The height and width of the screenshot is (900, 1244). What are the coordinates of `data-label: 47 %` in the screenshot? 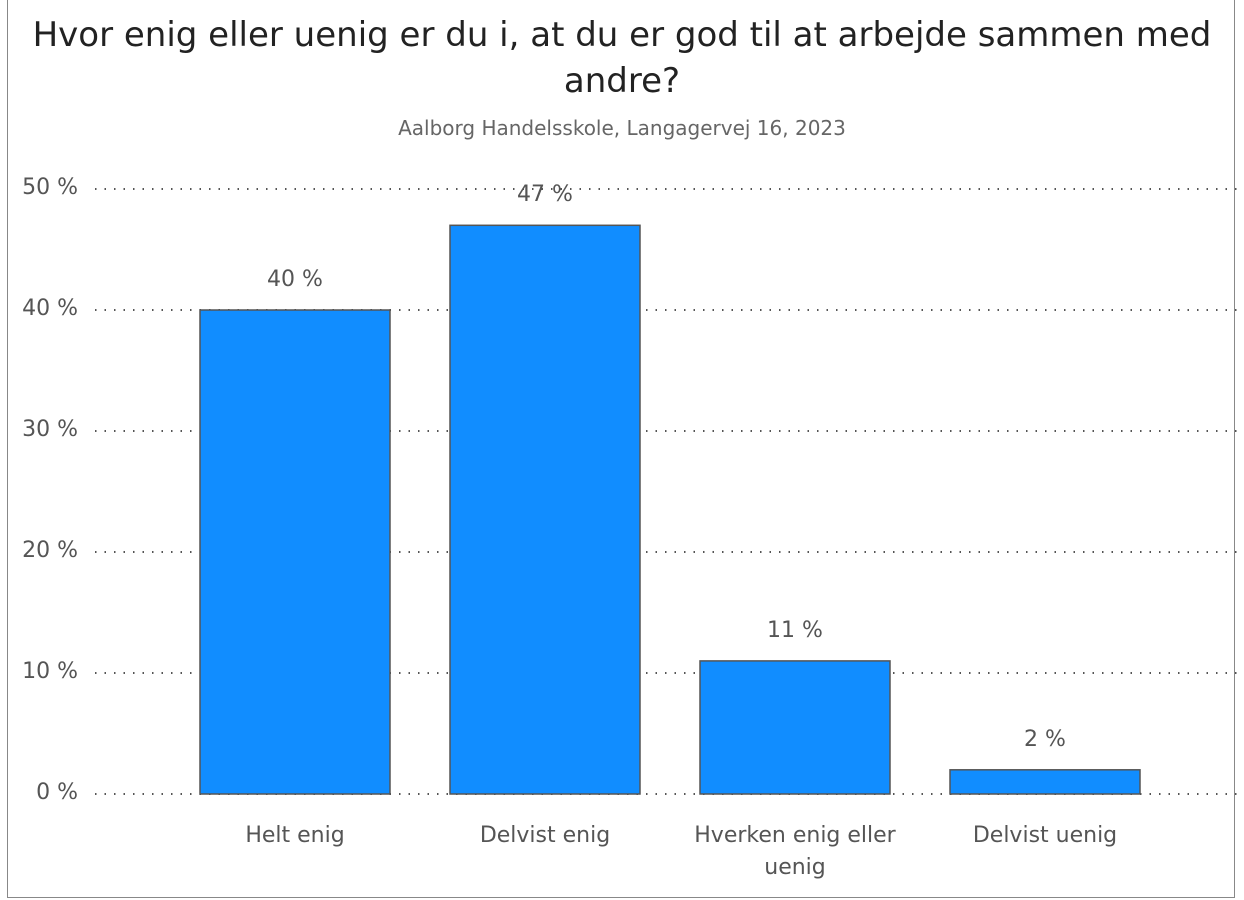 It's located at (545, 195).